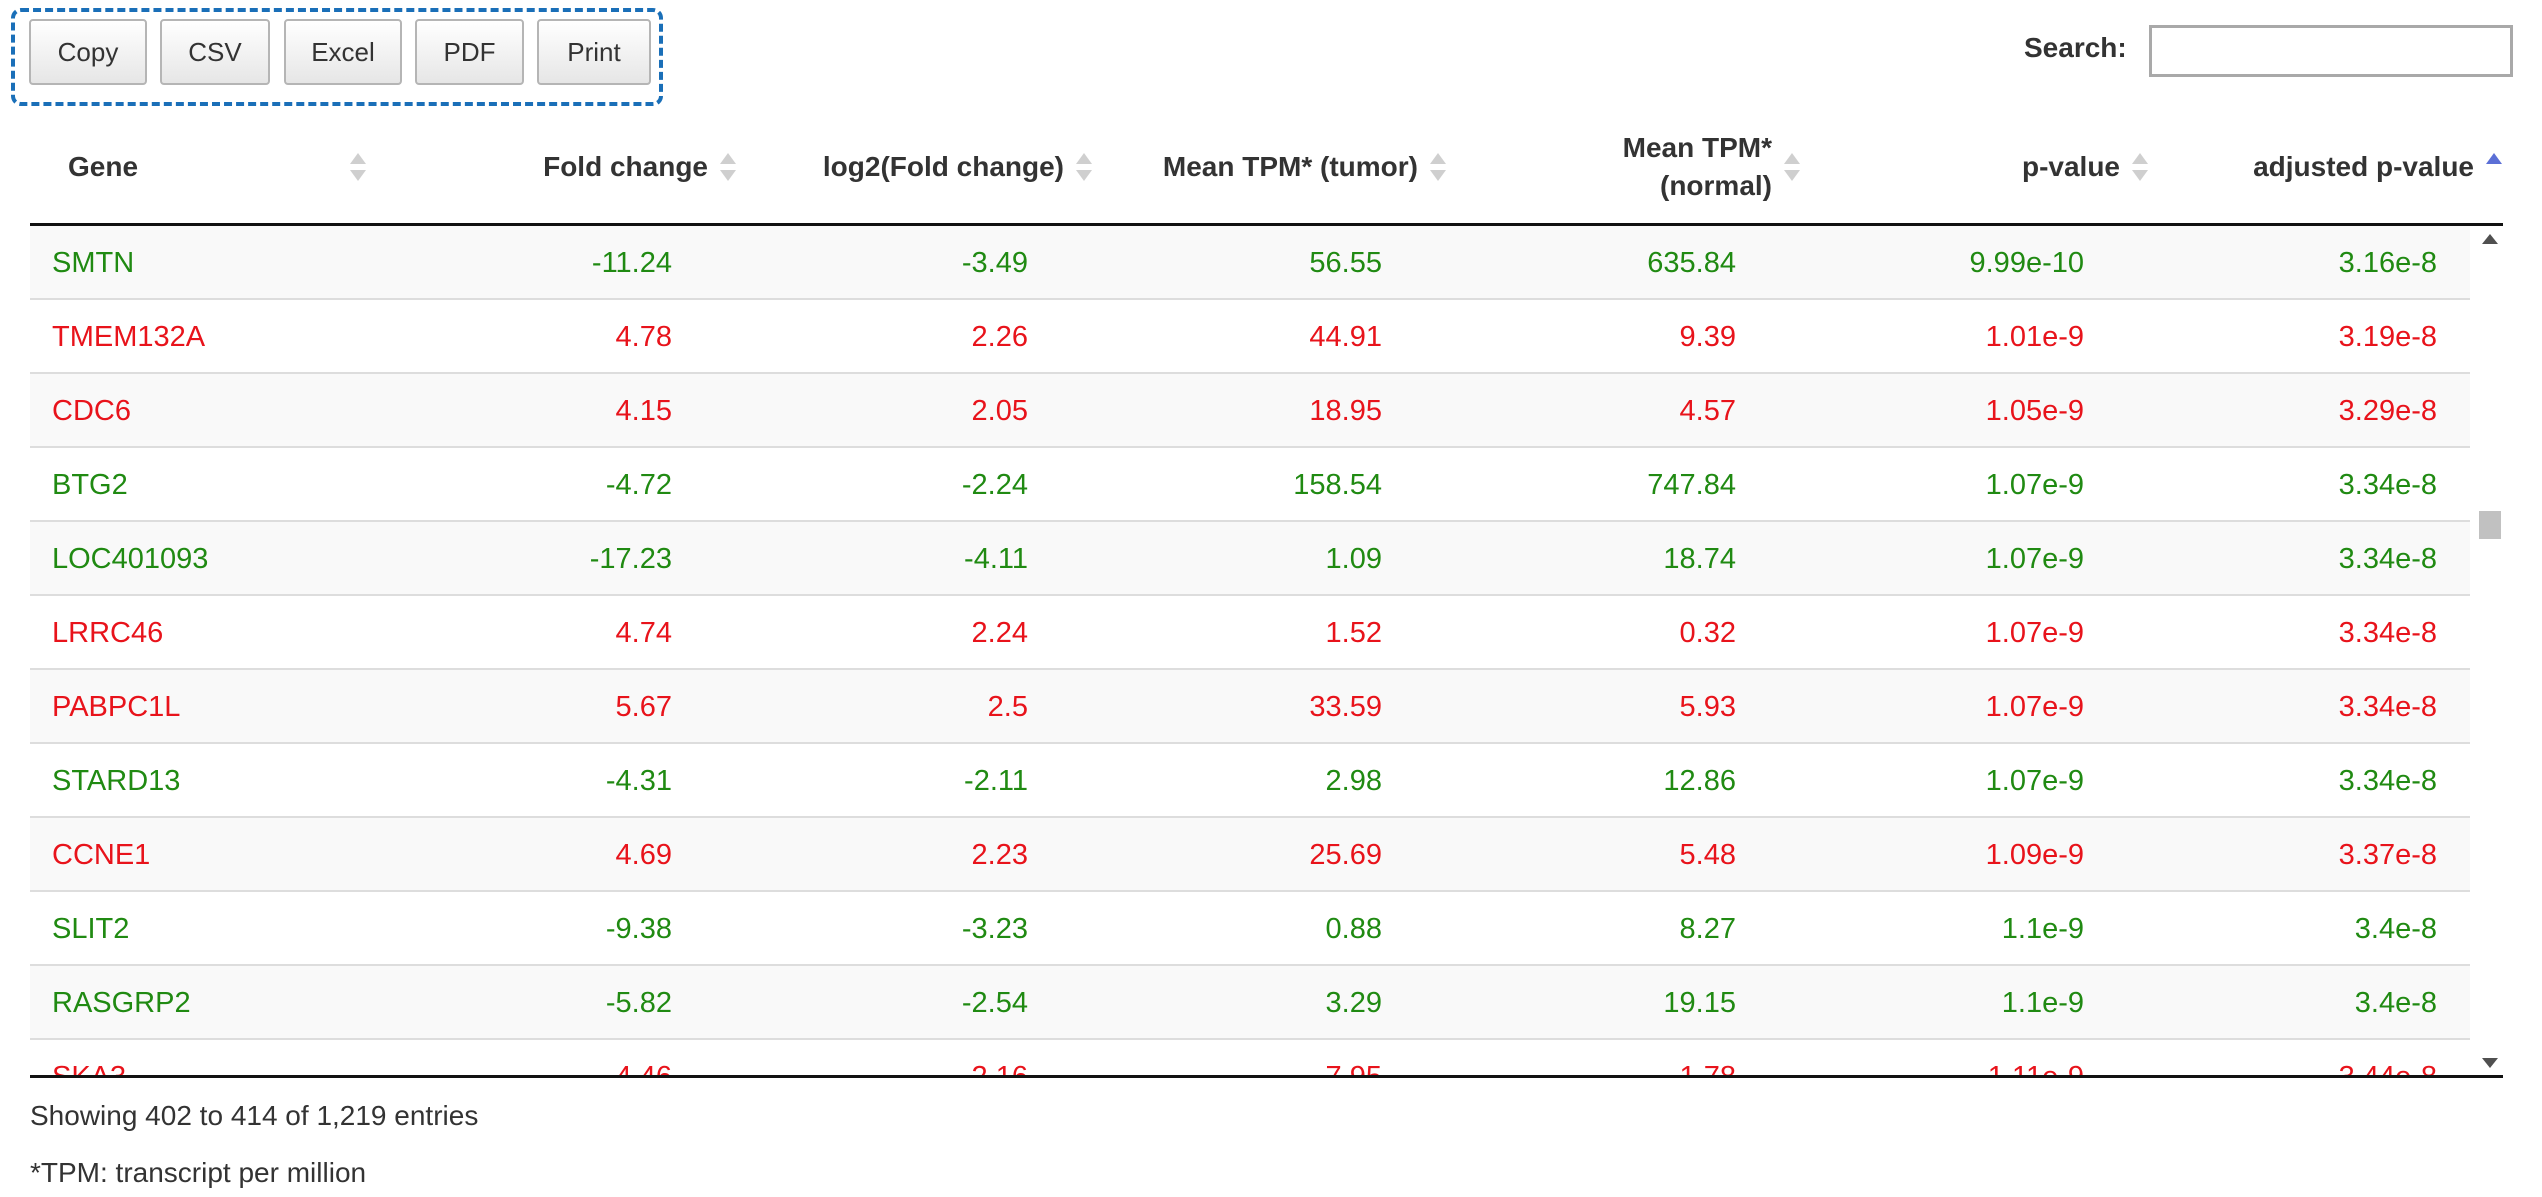  What do you see at coordinates (200, 166) in the screenshot?
I see `column-header-gene: Gene` at bounding box center [200, 166].